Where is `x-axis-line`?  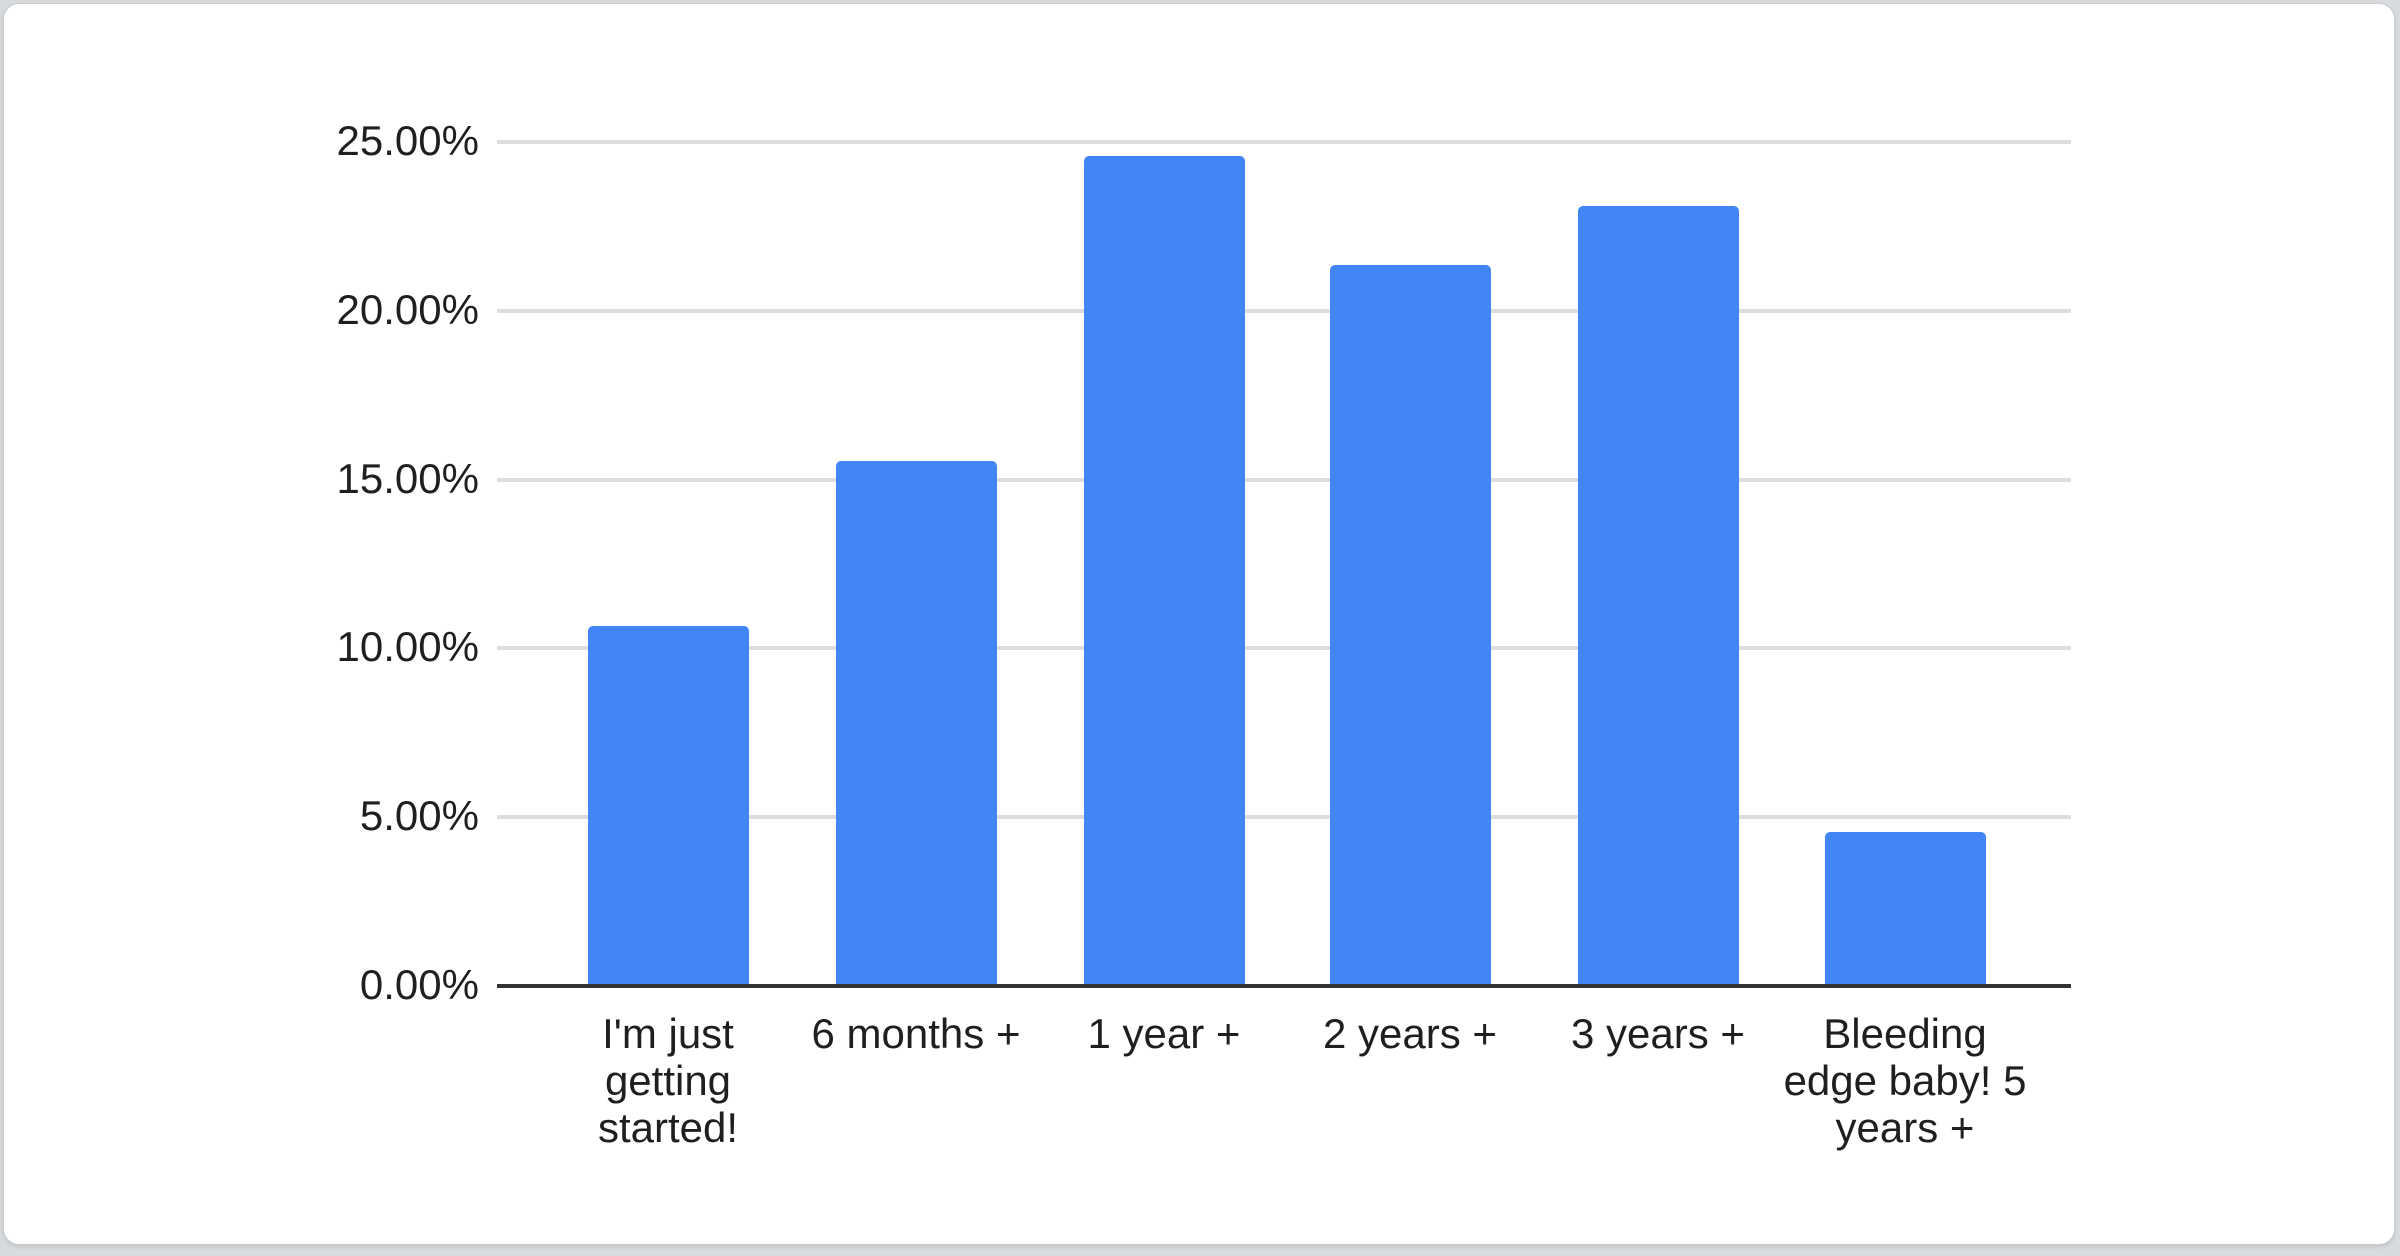
x-axis-line is located at coordinates (1284, 986).